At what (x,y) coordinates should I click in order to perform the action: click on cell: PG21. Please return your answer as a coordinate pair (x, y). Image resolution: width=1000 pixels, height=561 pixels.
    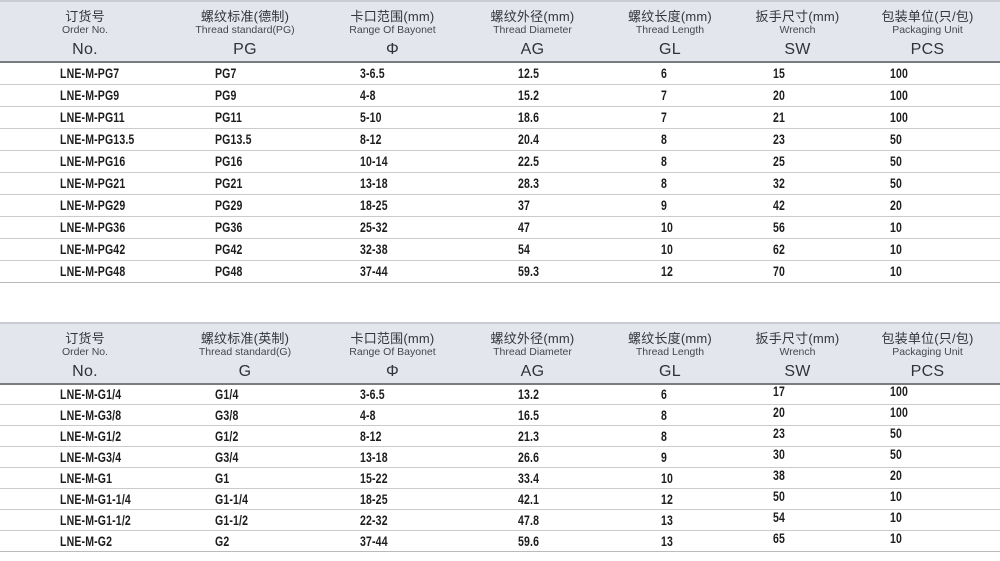
    Looking at the image, I should click on (245, 183).